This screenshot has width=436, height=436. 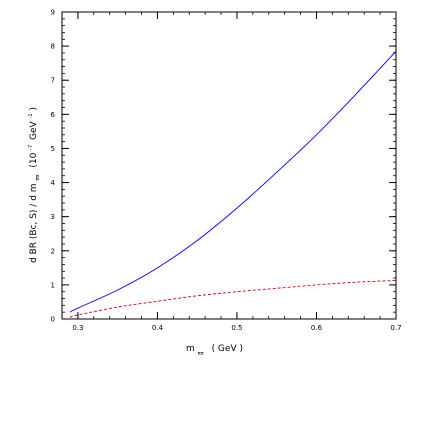 I want to click on x-tick-label: 0.3, so click(x=77, y=328).